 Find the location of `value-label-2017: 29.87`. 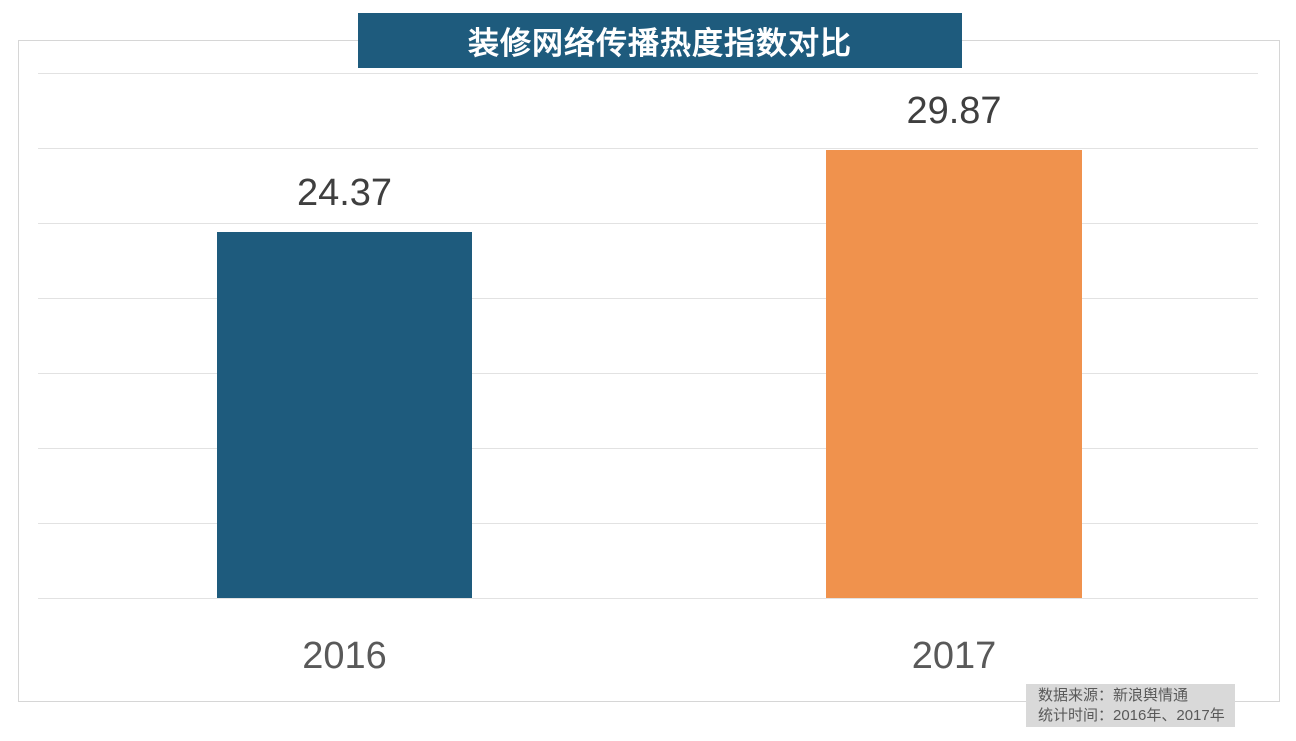

value-label-2017: 29.87 is located at coordinates (954, 111).